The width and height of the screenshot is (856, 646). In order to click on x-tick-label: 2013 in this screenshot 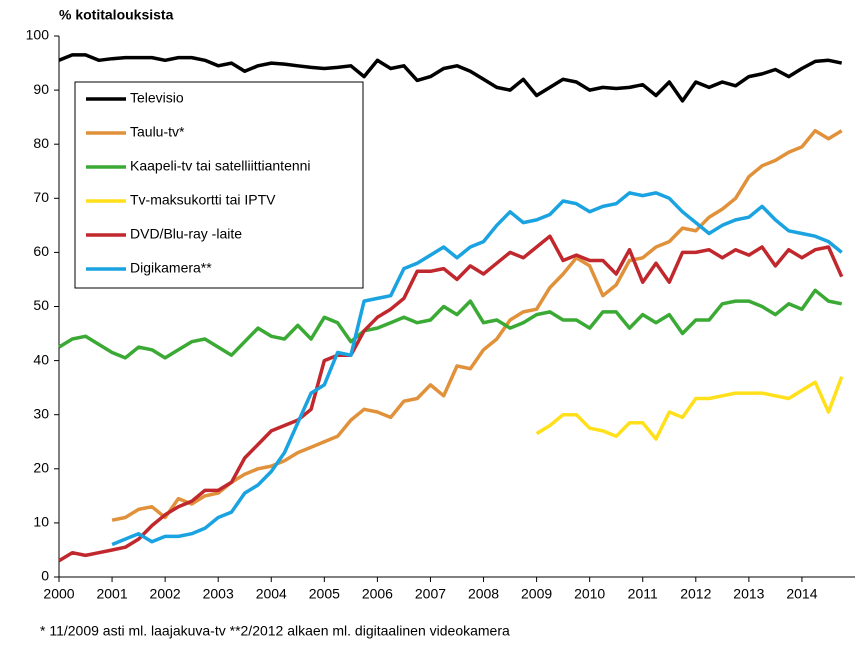, I will do `click(748, 594)`.